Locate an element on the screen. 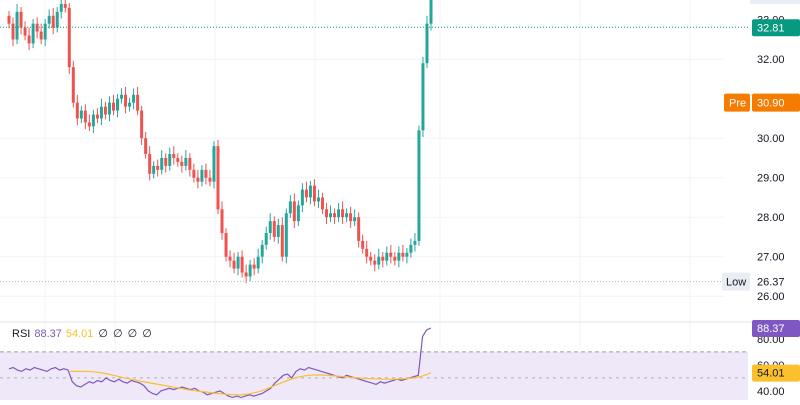 The height and width of the screenshot is (405, 800). pre-price-label: 30.90 is located at coordinates (771, 104).